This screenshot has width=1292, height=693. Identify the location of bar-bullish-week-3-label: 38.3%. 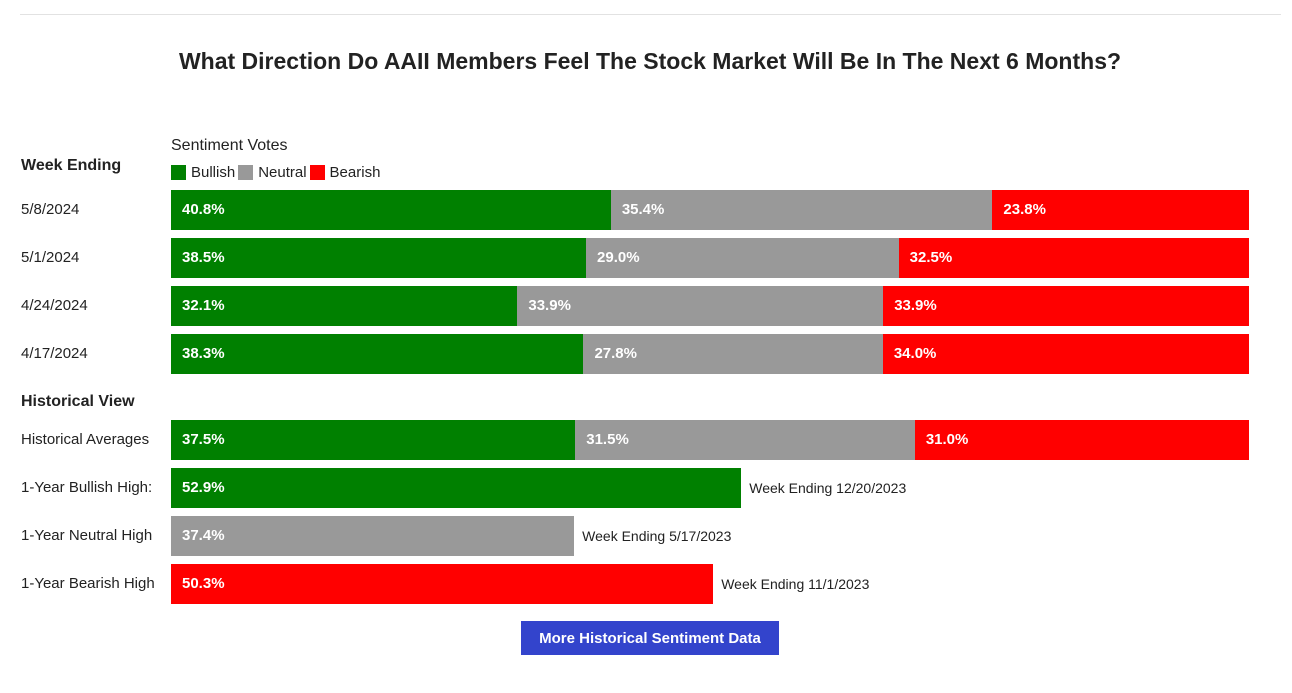
(203, 353).